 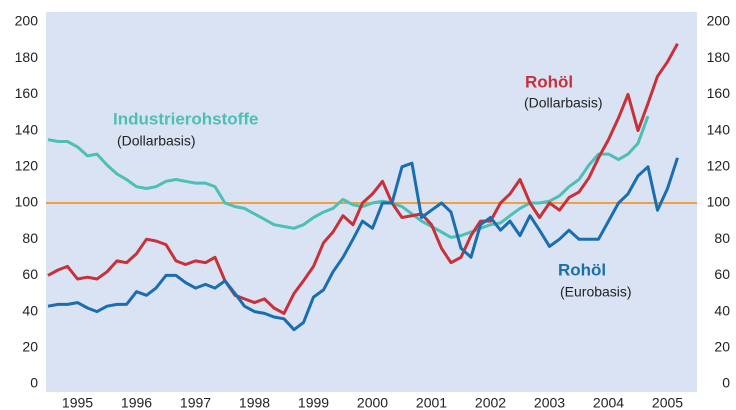 I want to click on y2-tick-label: 160, so click(x=719, y=93).